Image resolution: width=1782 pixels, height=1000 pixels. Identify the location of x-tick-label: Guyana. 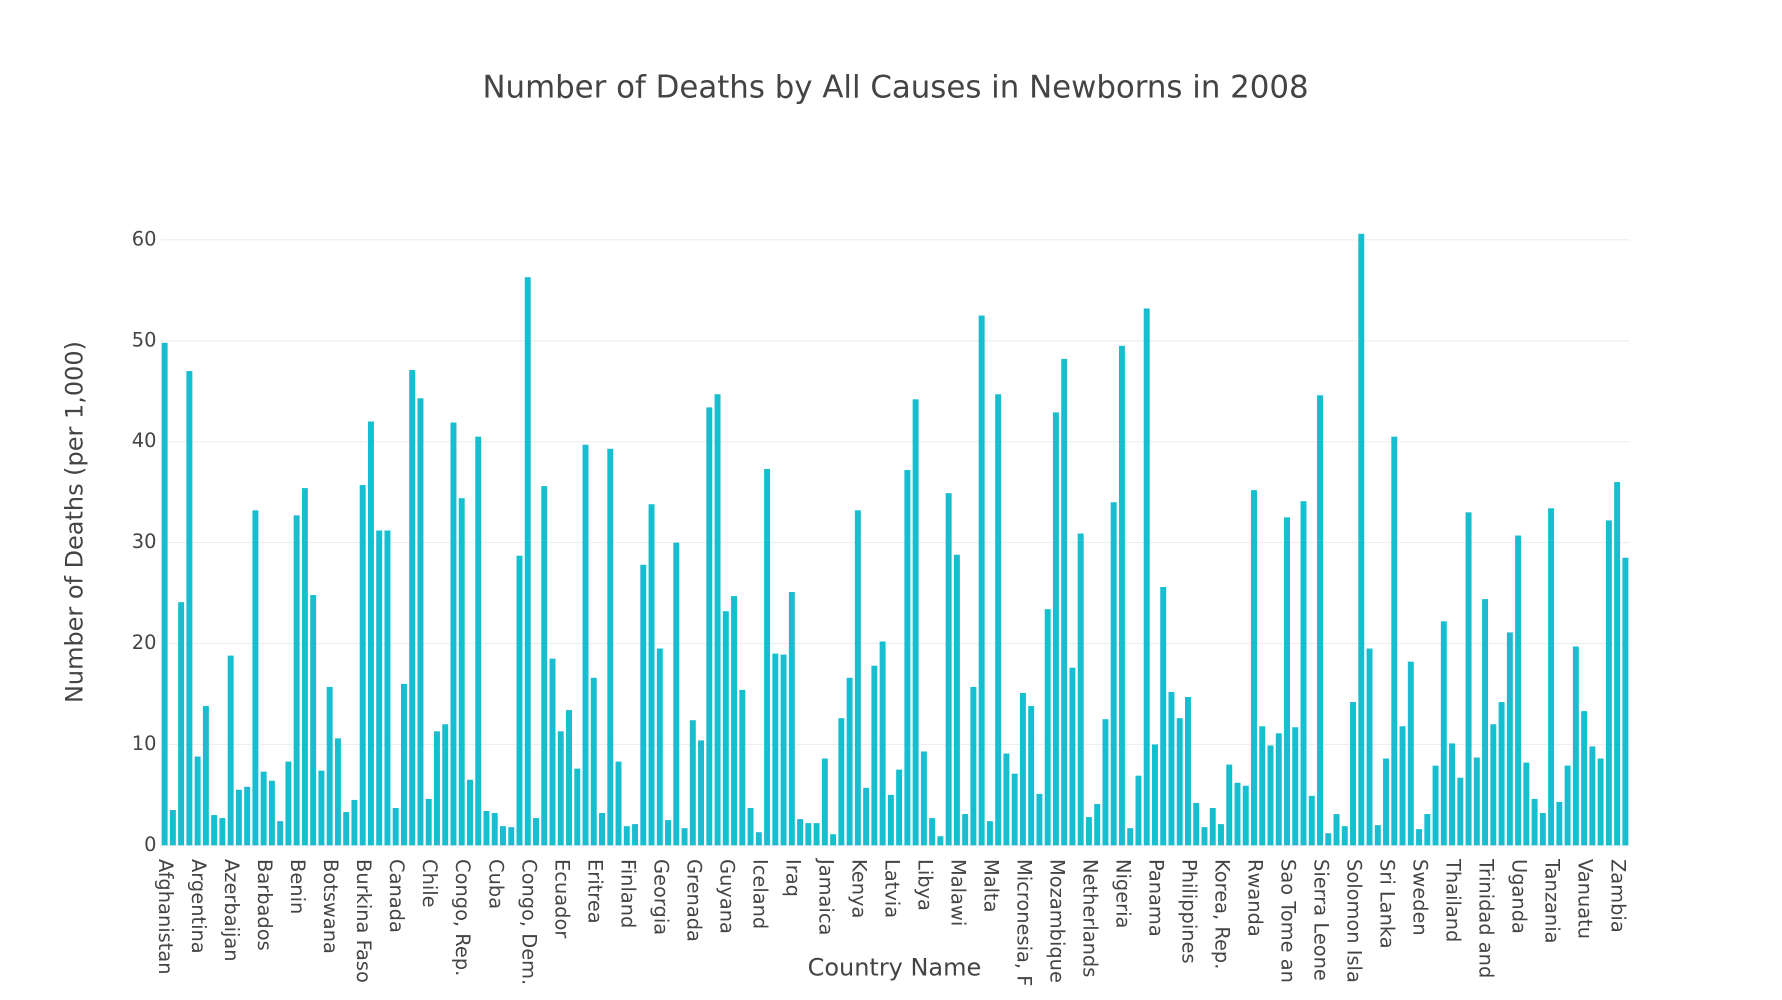
(726, 896).